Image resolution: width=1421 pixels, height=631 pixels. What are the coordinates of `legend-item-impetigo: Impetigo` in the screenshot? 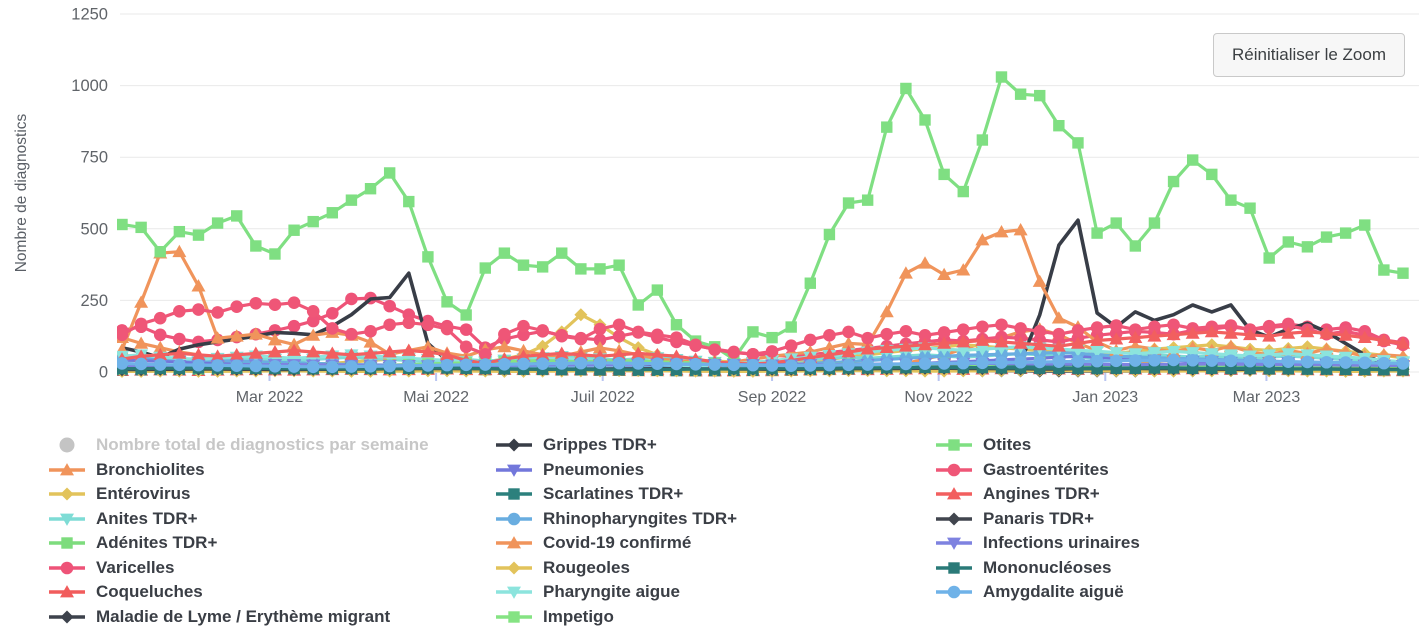 It's located at (616, 617).